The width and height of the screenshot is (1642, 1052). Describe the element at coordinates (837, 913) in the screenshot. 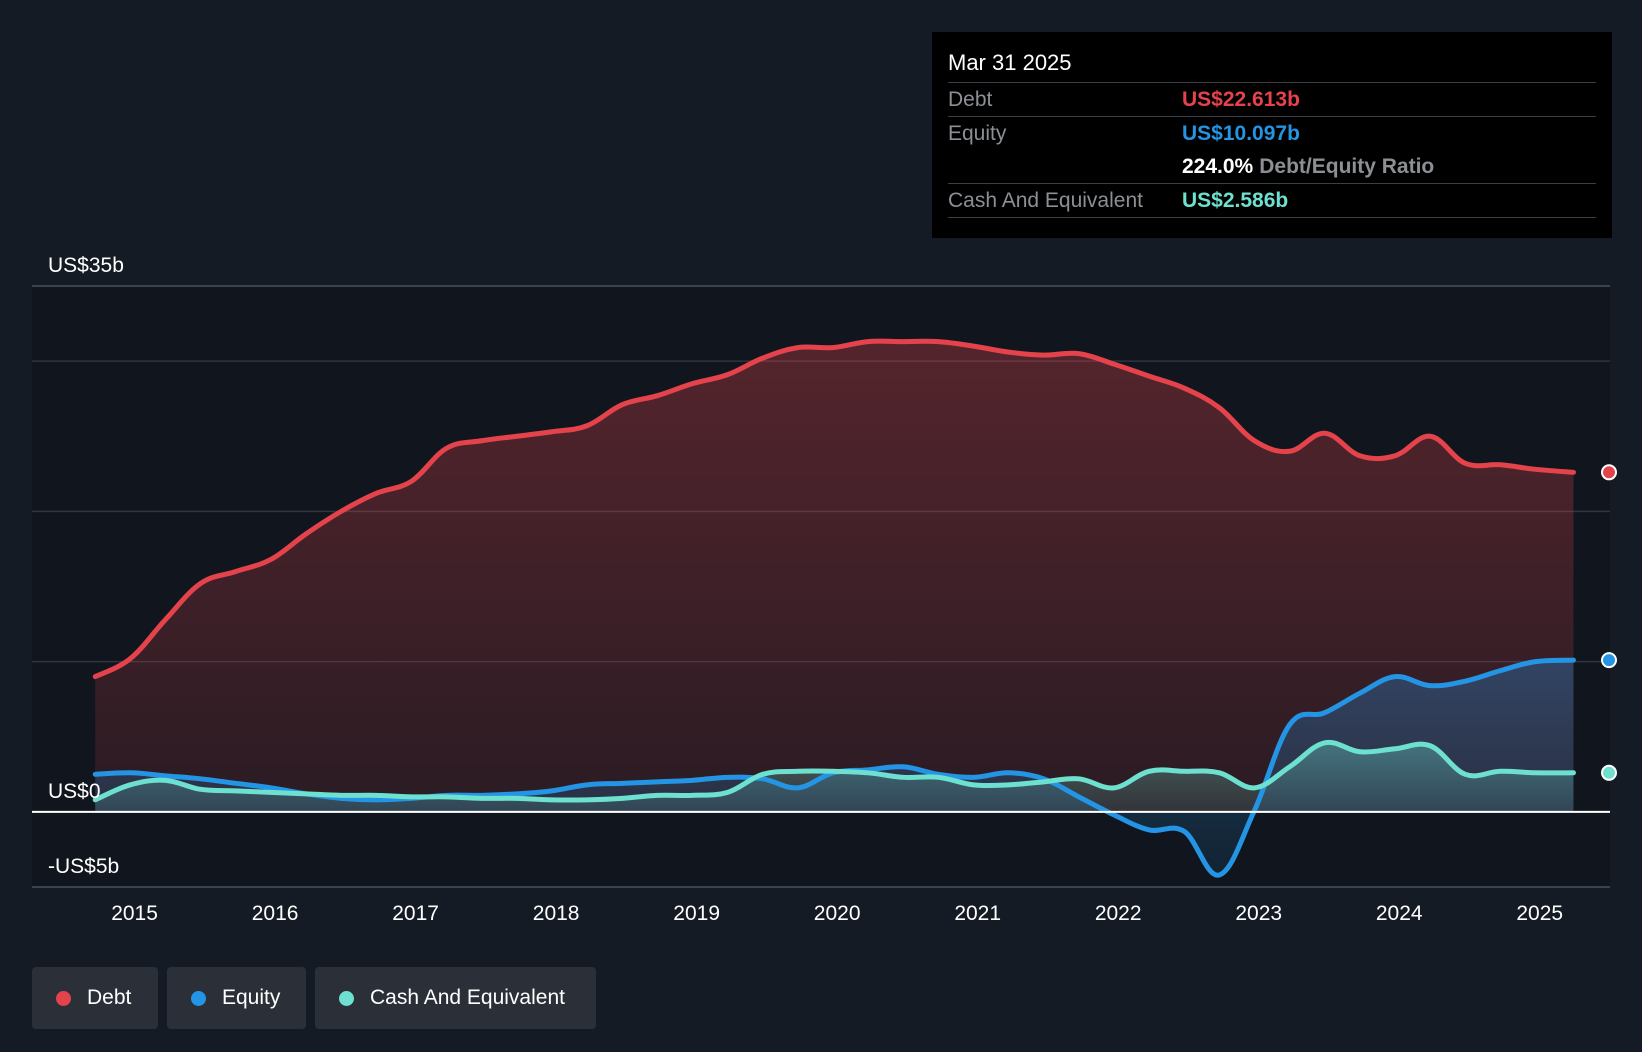

I see `x-tick-label: 2020` at that location.